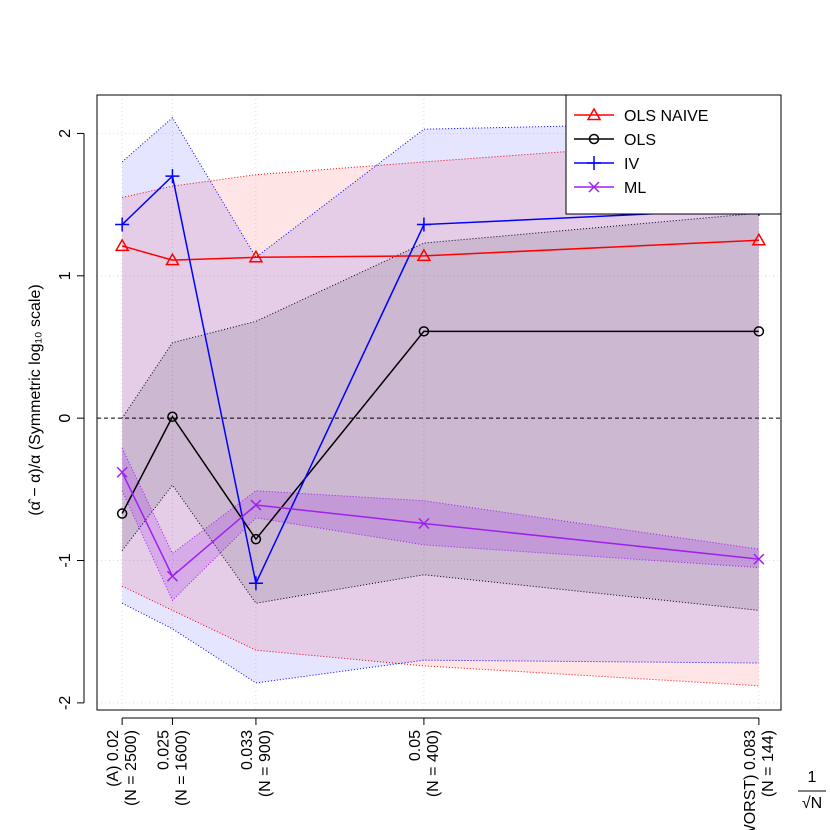  I want to click on y-tick-label: 2, so click(65, 133).